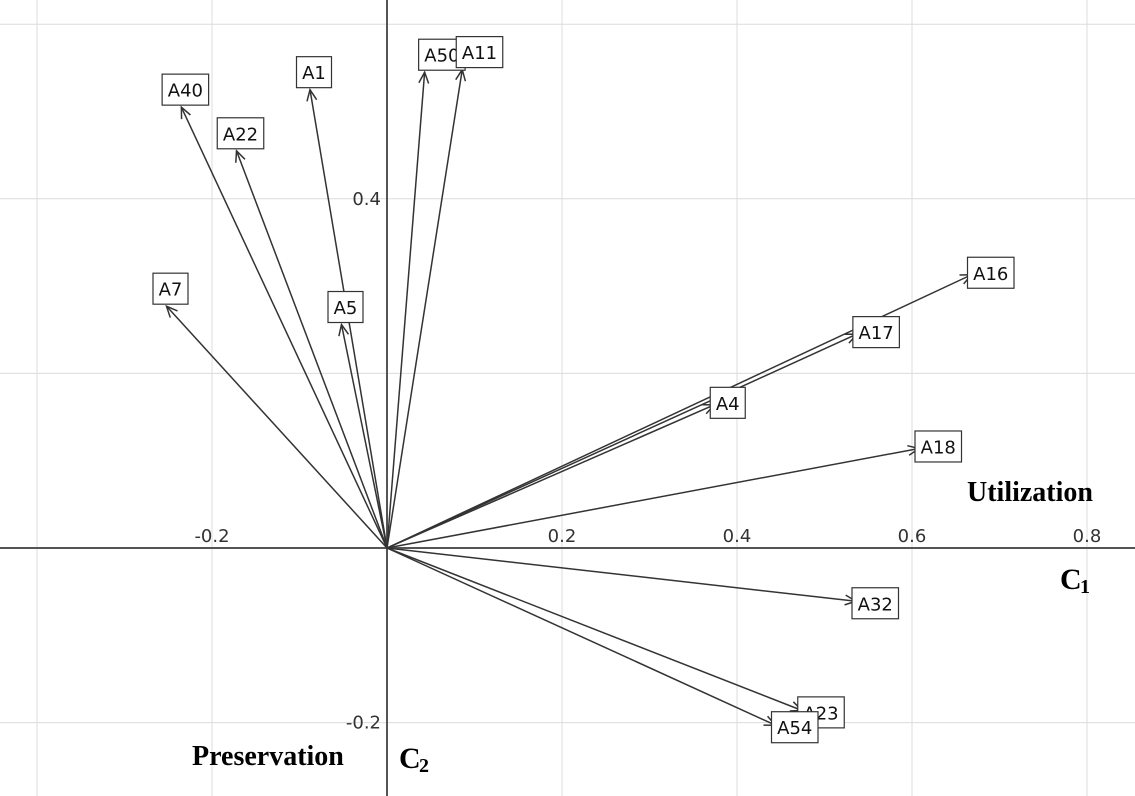 The image size is (1135, 796). I want to click on label-box-A40, so click(185, 89).